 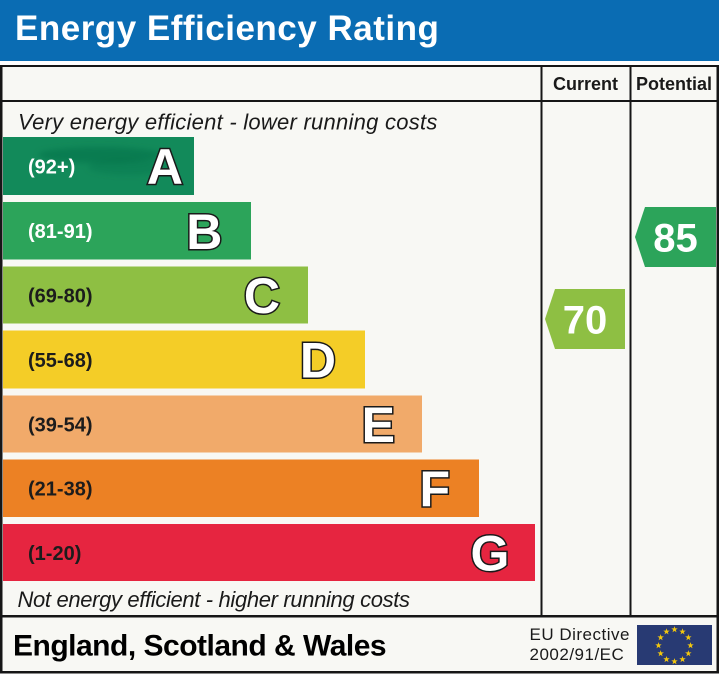 I want to click on svg-text: England, Scotland & Wales, so click(x=199, y=646).